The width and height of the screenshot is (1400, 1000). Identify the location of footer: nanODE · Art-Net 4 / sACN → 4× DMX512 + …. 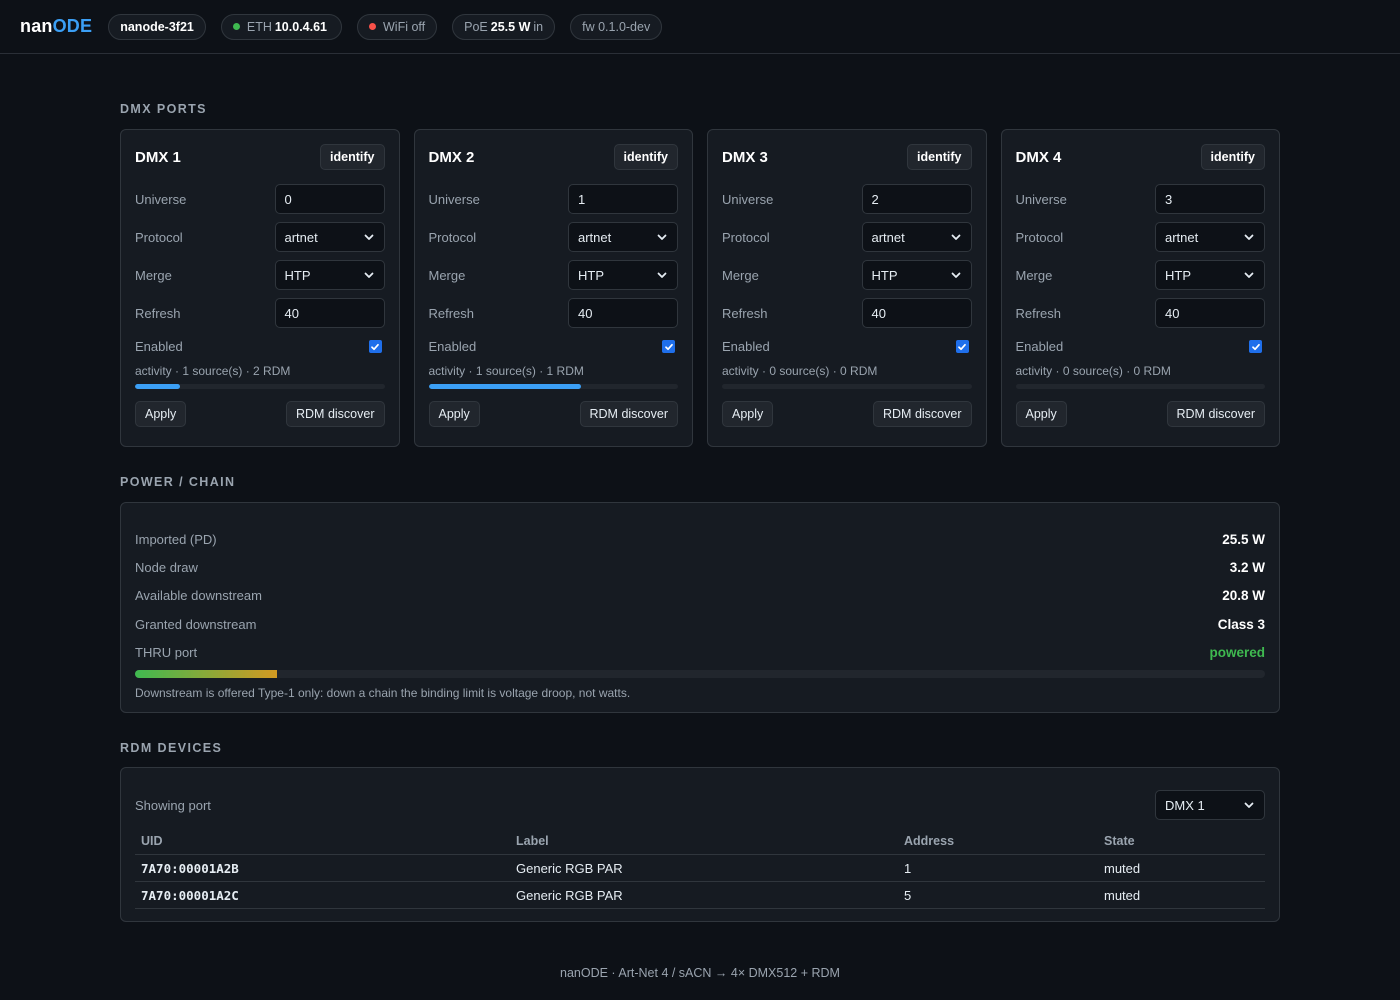
(700, 973).